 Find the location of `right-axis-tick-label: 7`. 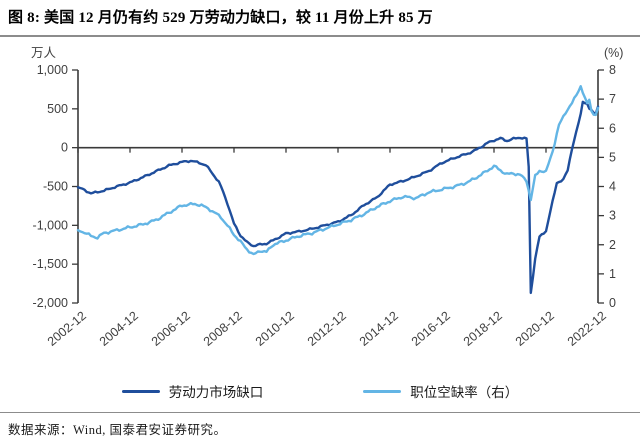

right-axis-tick-label: 7 is located at coordinates (612, 99).